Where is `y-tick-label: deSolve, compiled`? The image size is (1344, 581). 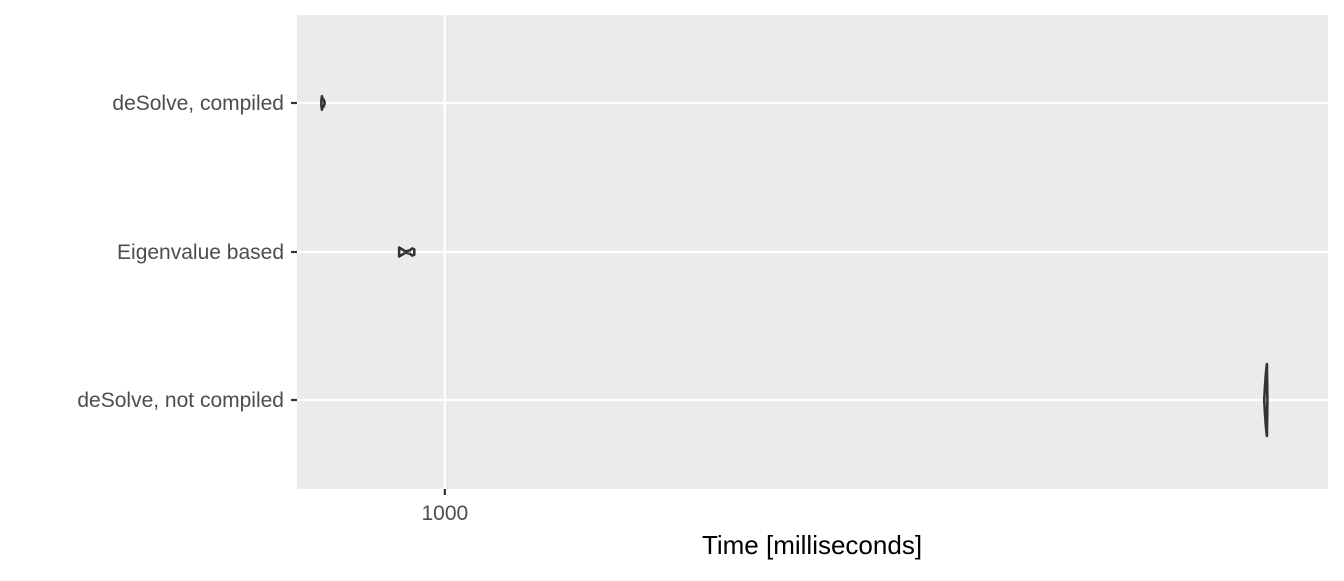 y-tick-label: deSolve, compiled is located at coordinates (198, 103).